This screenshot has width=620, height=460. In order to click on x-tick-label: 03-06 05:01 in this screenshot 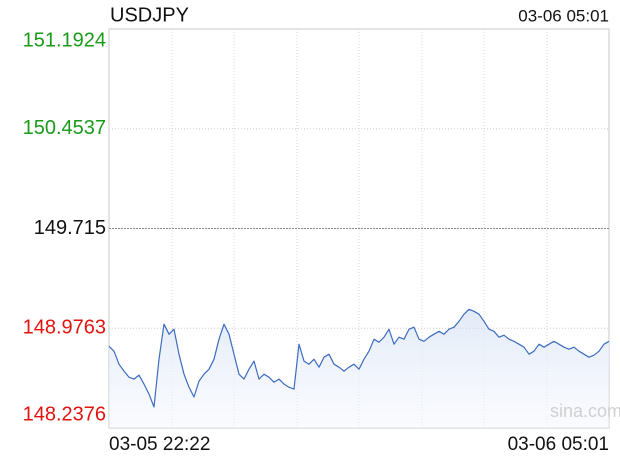, I will do `click(558, 444)`.